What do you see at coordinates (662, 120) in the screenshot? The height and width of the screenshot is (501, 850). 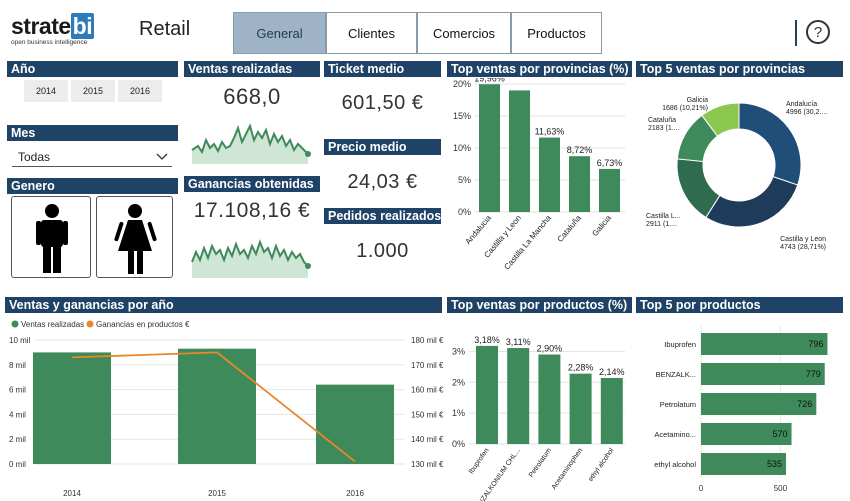 I see `slice-label: Cataluña` at bounding box center [662, 120].